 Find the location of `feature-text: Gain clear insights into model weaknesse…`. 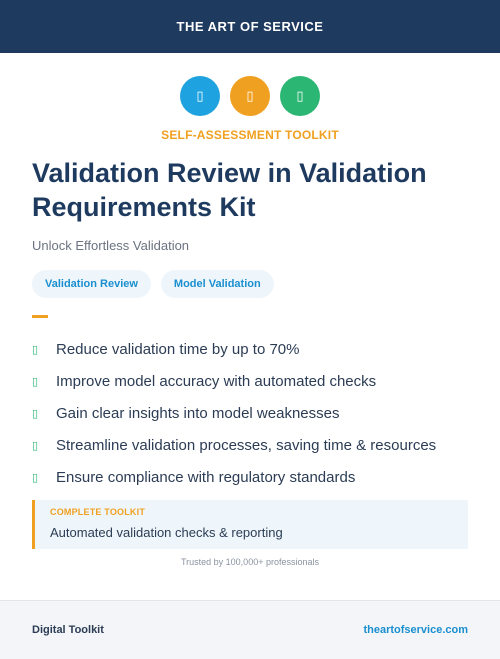

feature-text: Gain clear insights into model weaknesse… is located at coordinates (198, 413).